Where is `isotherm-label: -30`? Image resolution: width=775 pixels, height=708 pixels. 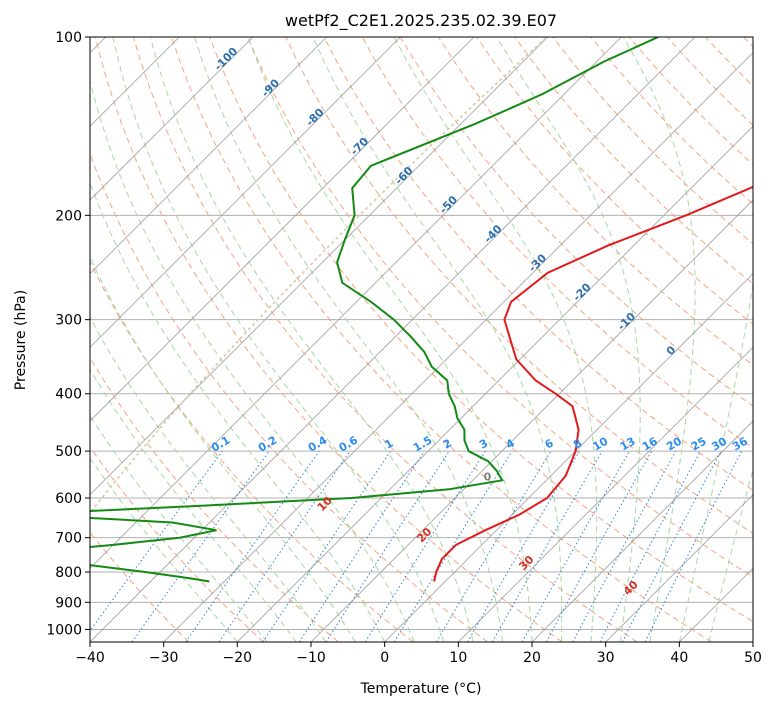 isotherm-label: -30 is located at coordinates (537, 262).